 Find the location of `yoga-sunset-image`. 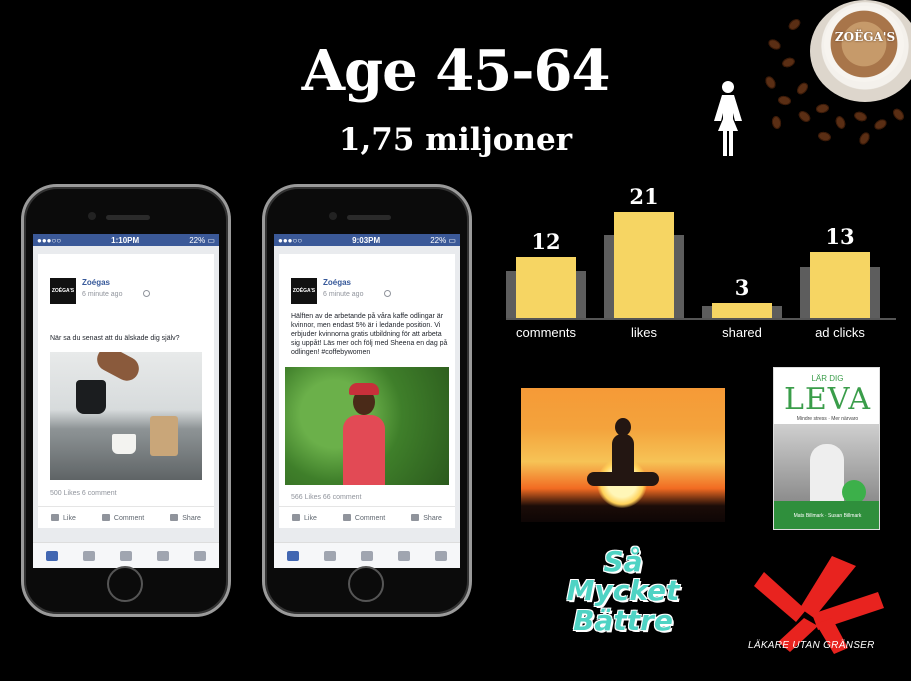

yoga-sunset-image is located at coordinates (623, 455).